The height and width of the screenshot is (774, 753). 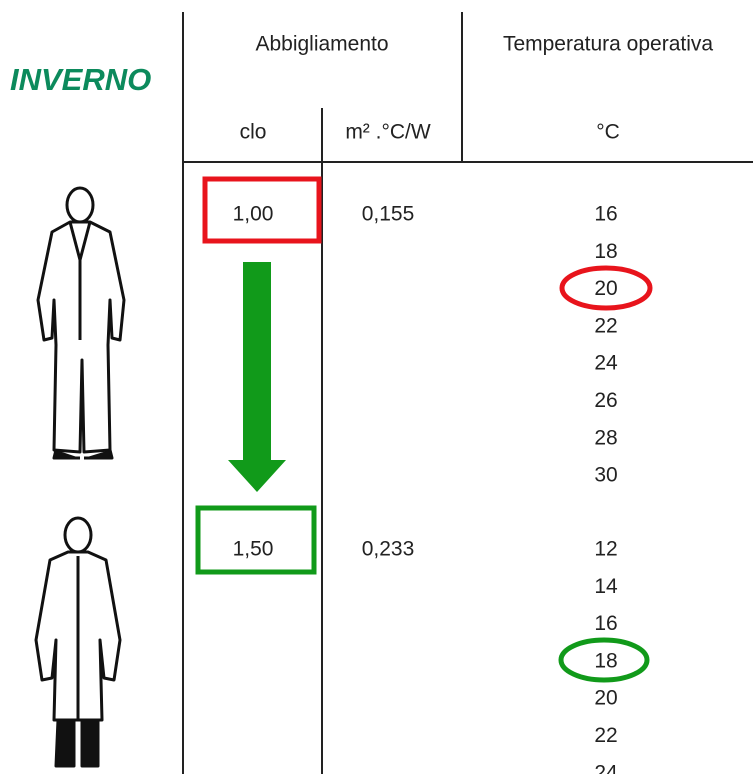 What do you see at coordinates (608, 44) in the screenshot?
I see `header: Temperatura operativa` at bounding box center [608, 44].